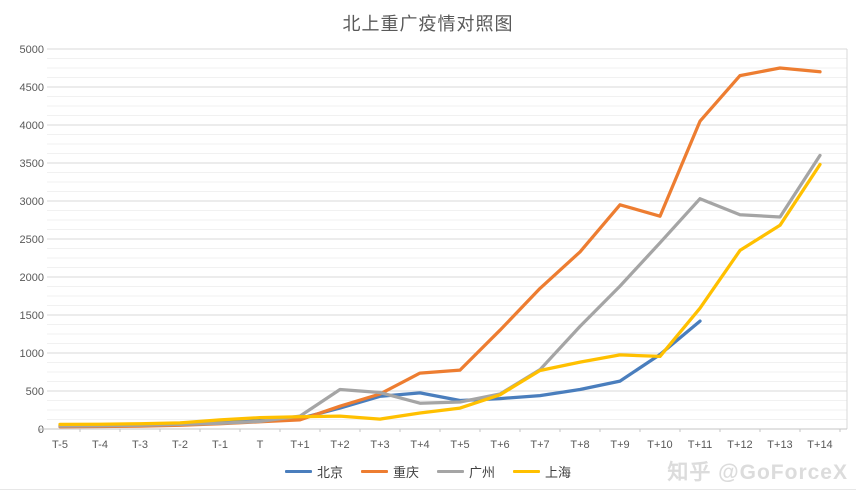  I want to click on x-axis-tick-label: T+2, so click(339, 445).